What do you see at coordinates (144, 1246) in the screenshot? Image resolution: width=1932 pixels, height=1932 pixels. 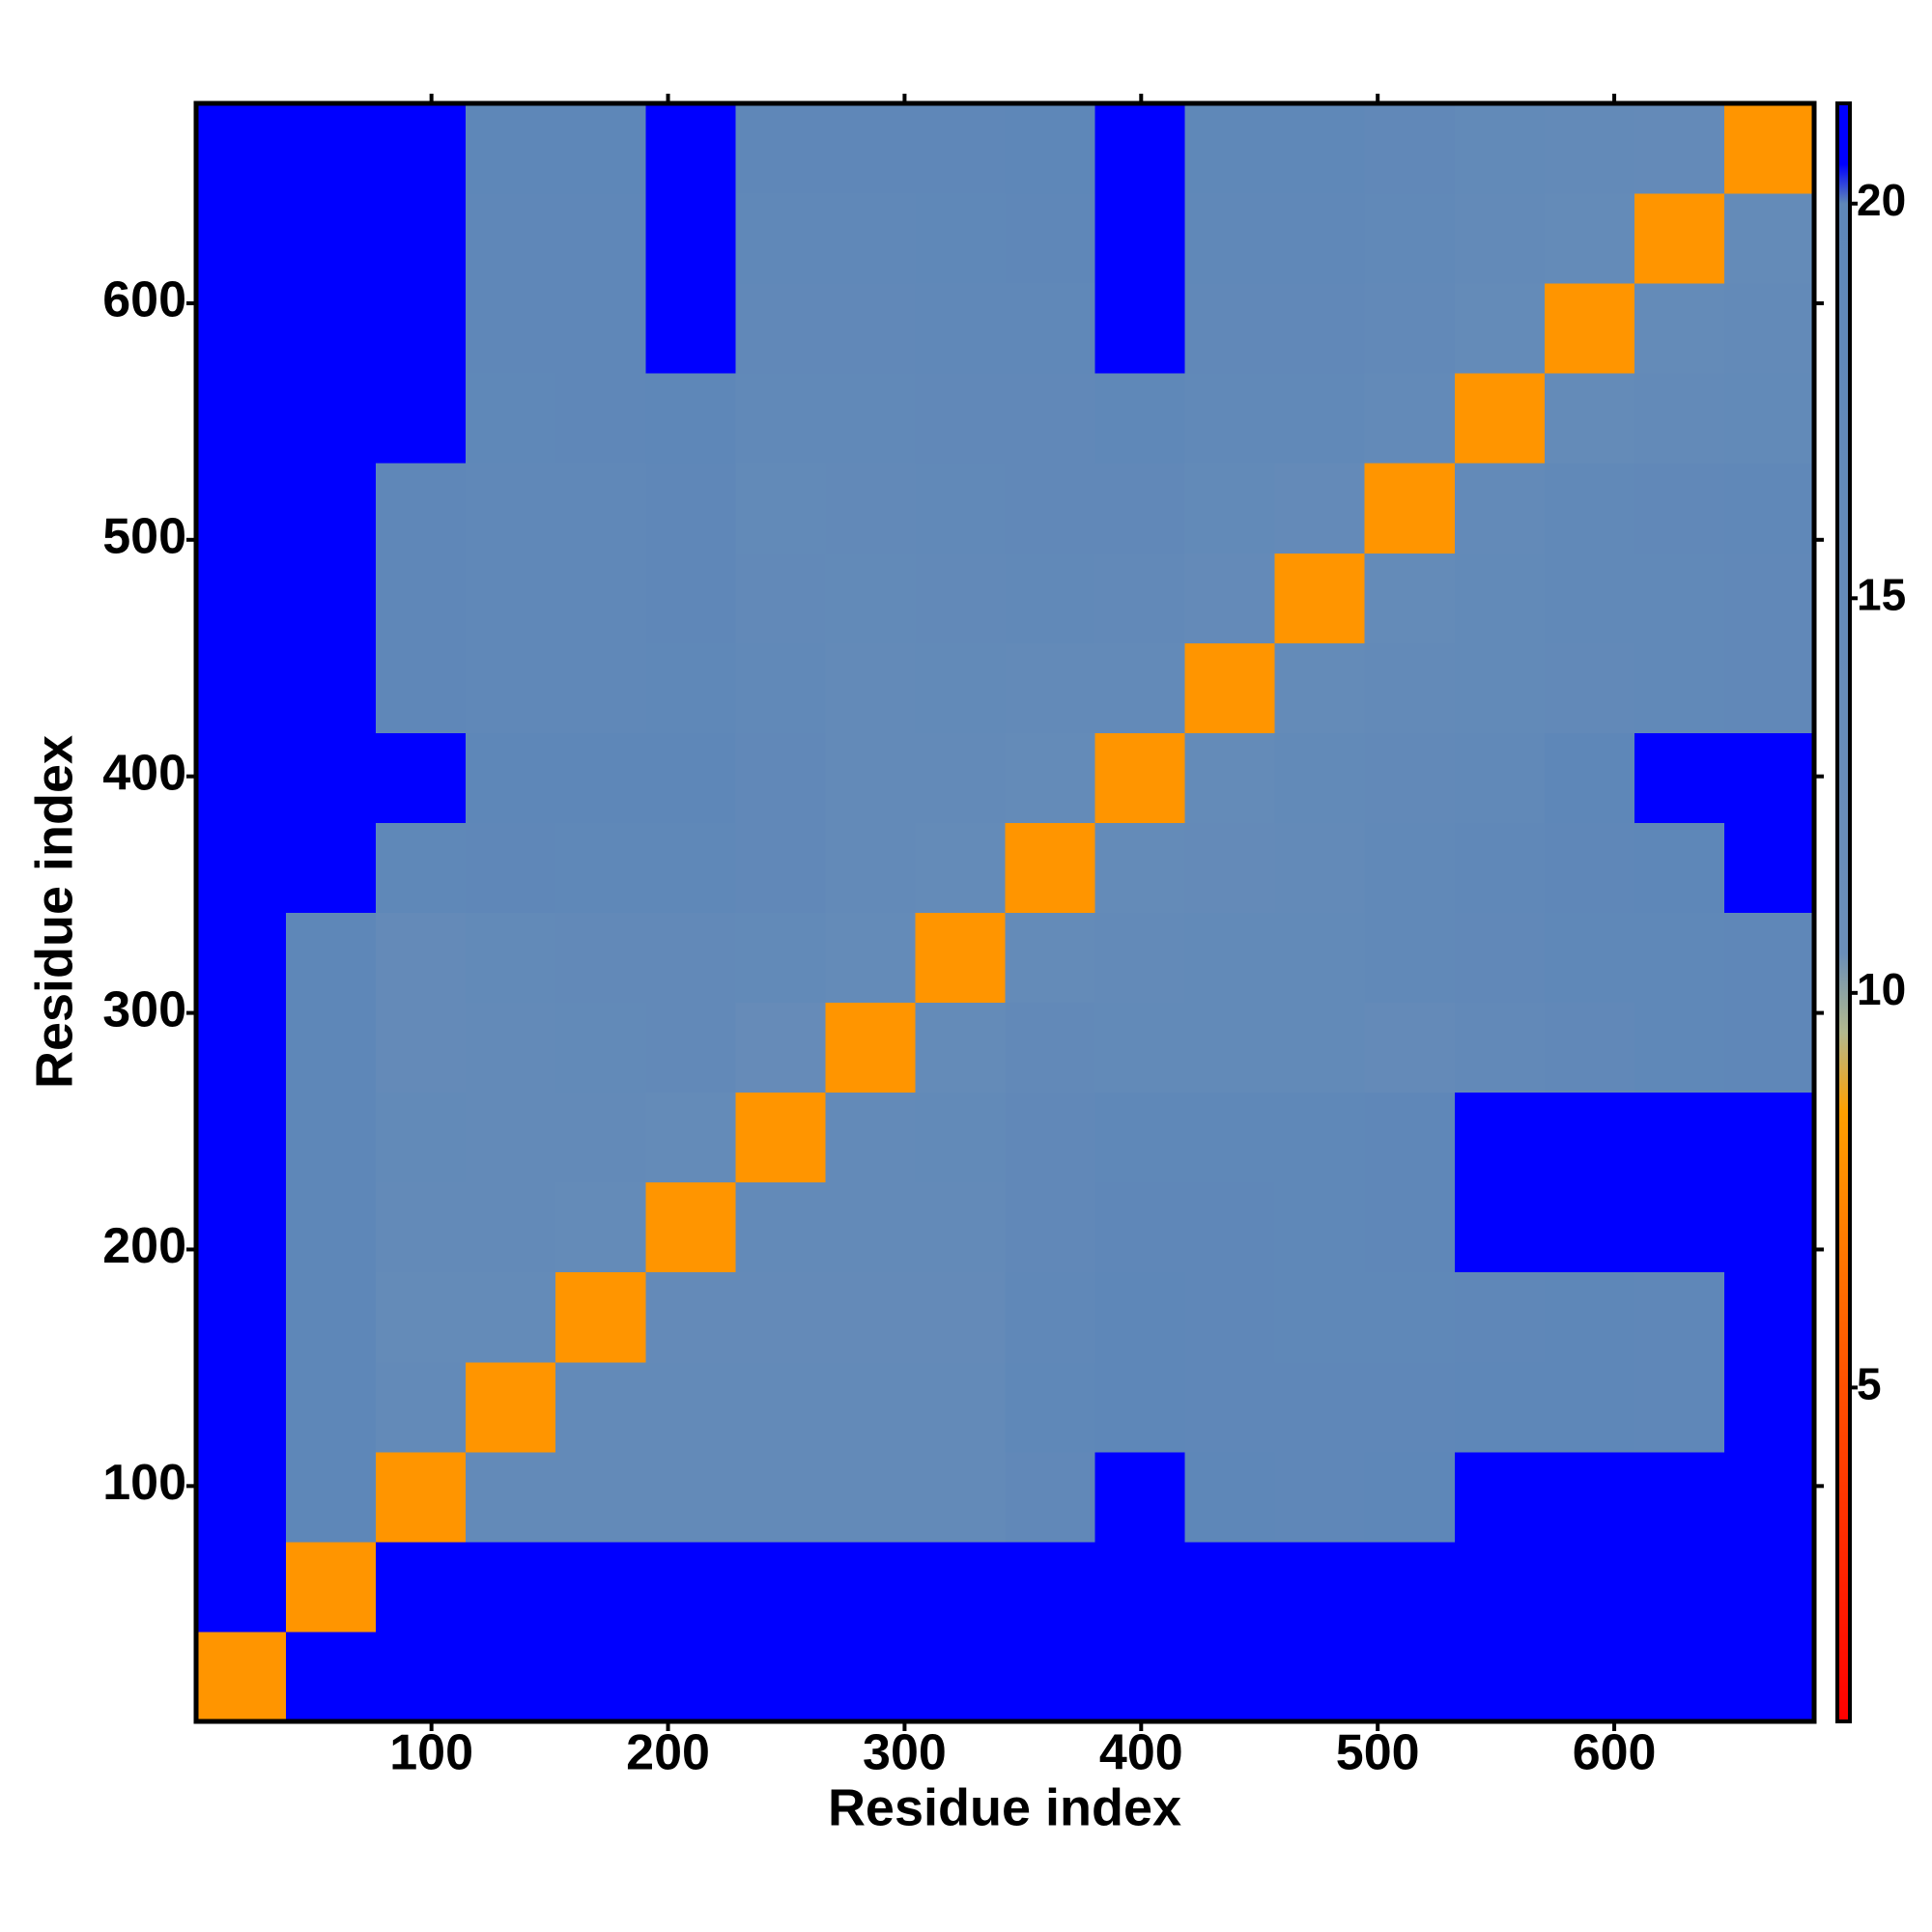 I see `y-tick-label: 200` at bounding box center [144, 1246].